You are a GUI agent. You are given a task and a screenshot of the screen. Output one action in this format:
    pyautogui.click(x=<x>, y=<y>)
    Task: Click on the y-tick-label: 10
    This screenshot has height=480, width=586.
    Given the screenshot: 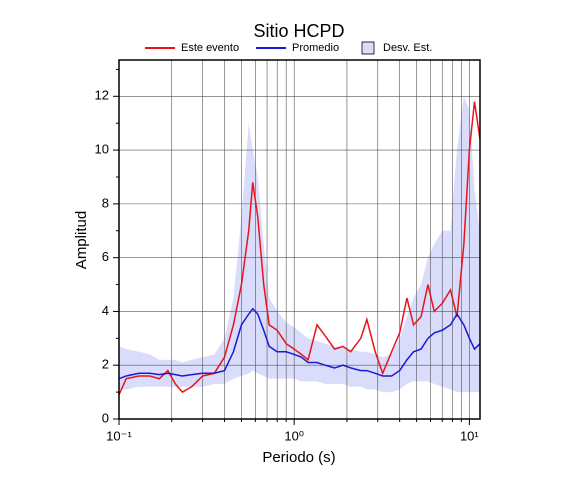 What is the action you would take?
    pyautogui.click(x=102, y=149)
    